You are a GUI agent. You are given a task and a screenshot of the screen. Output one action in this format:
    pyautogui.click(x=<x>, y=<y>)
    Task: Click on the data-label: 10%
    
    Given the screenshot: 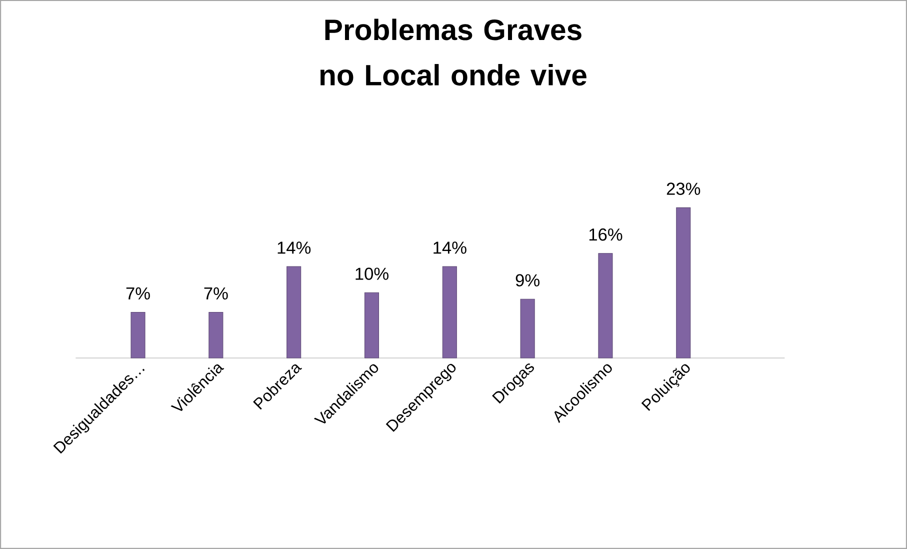 What is the action you would take?
    pyautogui.click(x=372, y=274)
    